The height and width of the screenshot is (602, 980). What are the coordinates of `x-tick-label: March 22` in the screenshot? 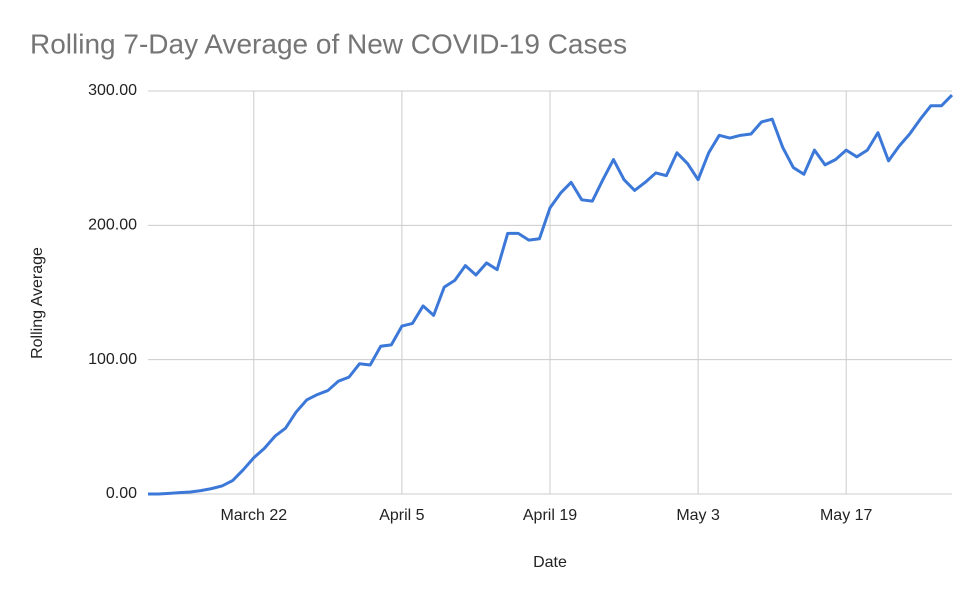 It's located at (253, 515).